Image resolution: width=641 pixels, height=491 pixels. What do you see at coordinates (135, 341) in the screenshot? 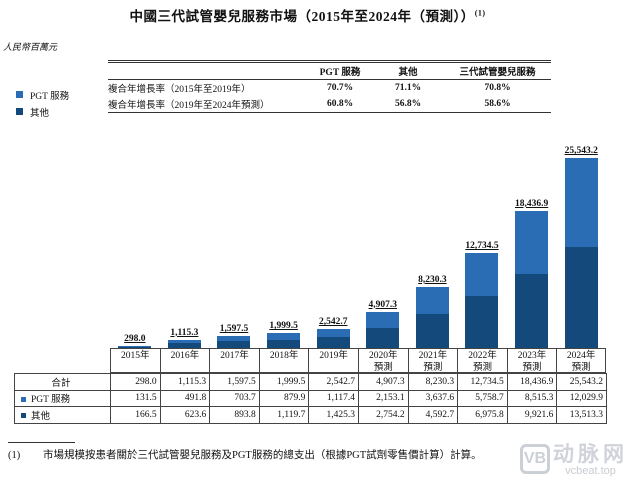
I see `bar-column: 298.0` at bounding box center [135, 341].